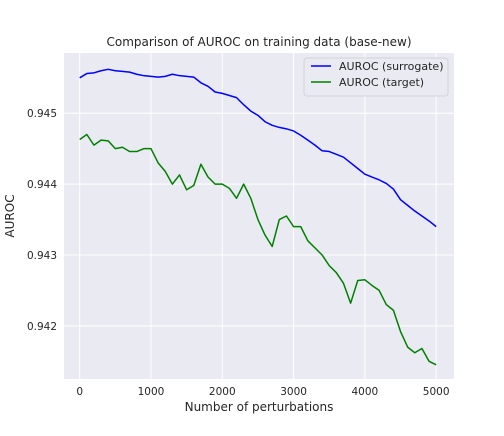 This screenshot has height=436, width=504. What do you see at coordinates (42, 114) in the screenshot?
I see `y-tick-label: 0.945` at bounding box center [42, 114].